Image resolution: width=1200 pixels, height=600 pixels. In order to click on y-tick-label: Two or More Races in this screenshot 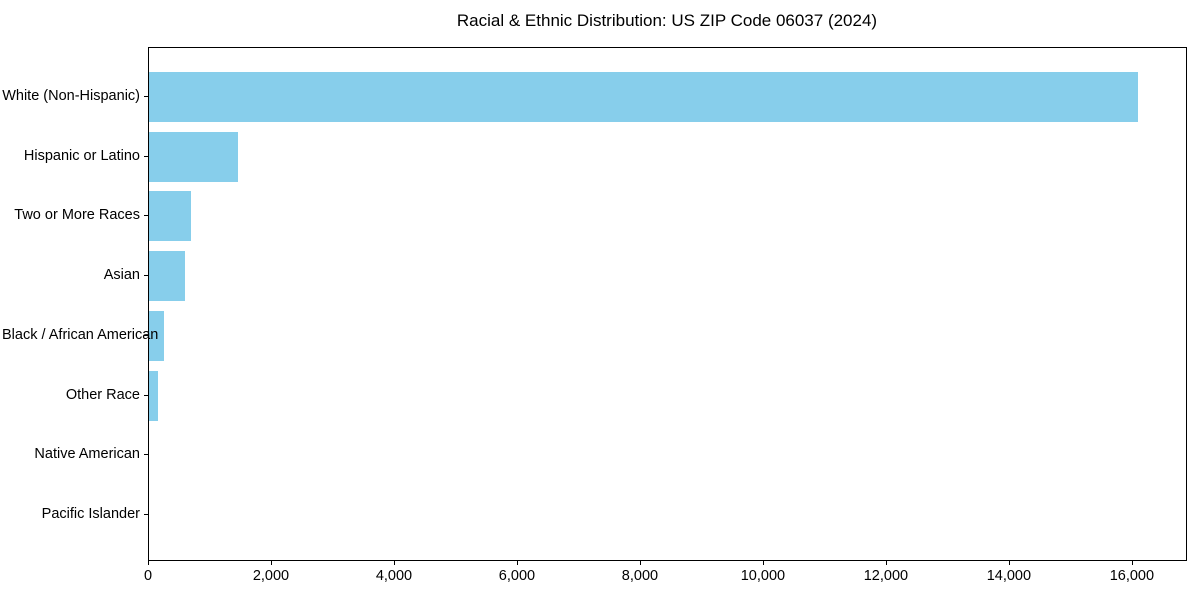, I will do `click(77, 215)`.